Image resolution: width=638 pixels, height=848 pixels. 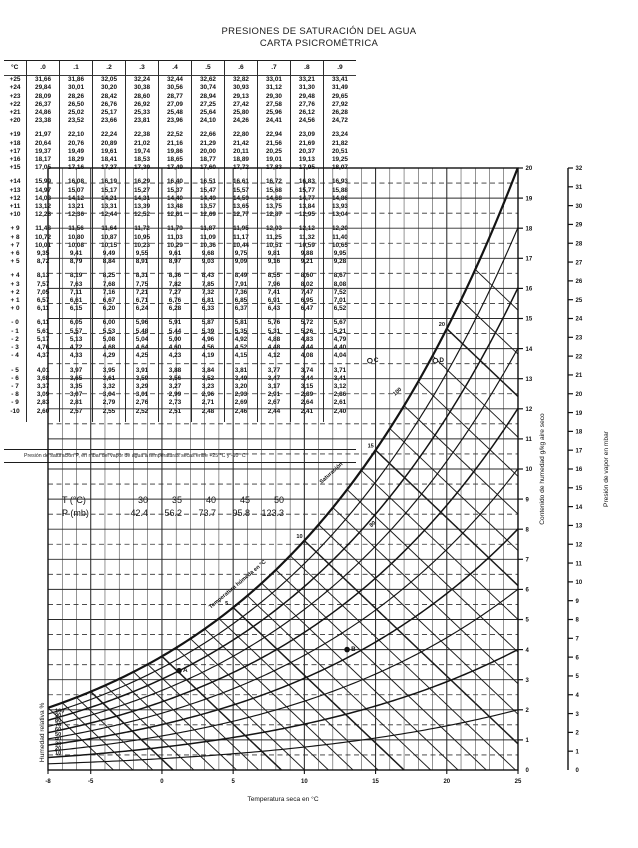 I want to click on table-cell: 20,11, so click(x=240, y=152).